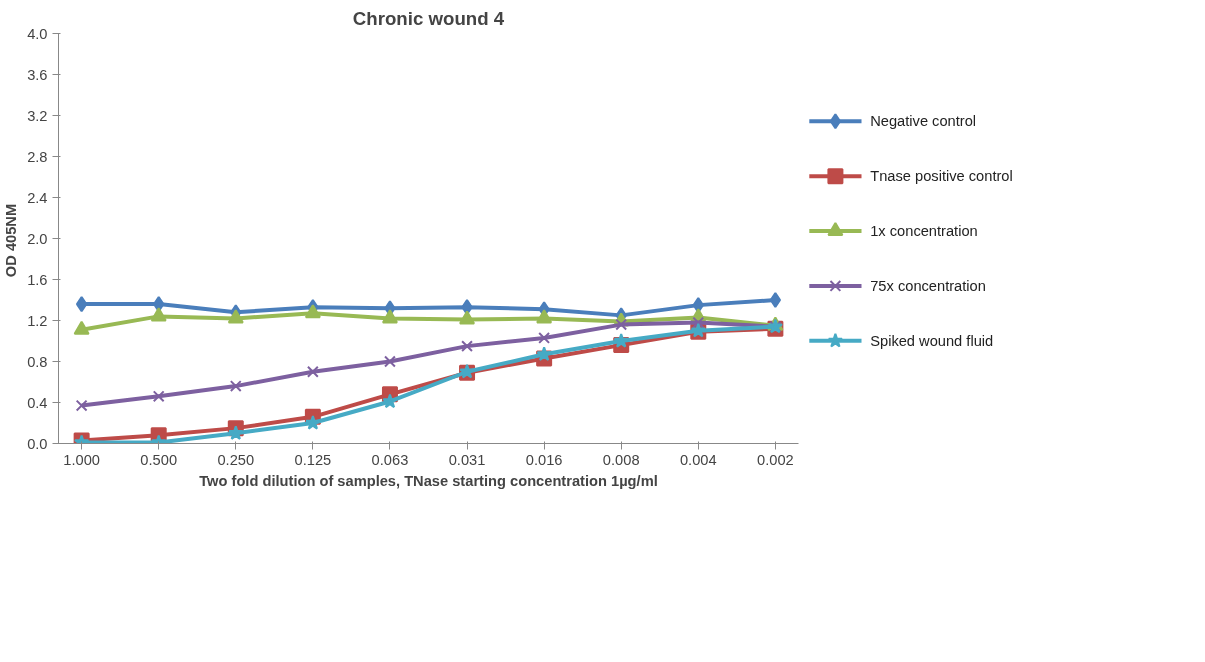 This screenshot has height=662, width=1205. I want to click on y-axis-title: OD 405NM, so click(11, 240).